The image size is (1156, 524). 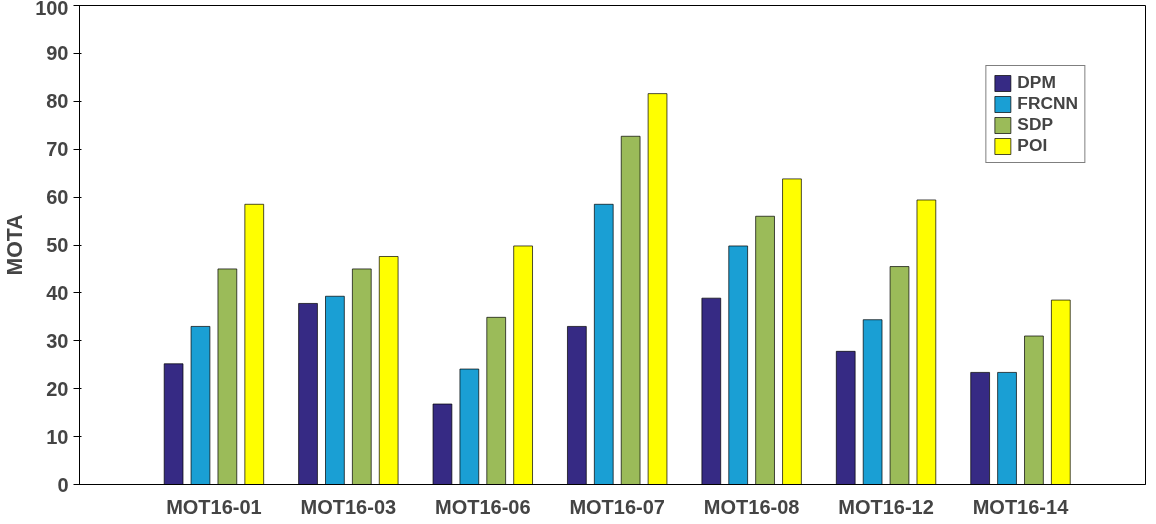 What do you see at coordinates (482, 506) in the screenshot?
I see `x-tick-label: MOT16-06` at bounding box center [482, 506].